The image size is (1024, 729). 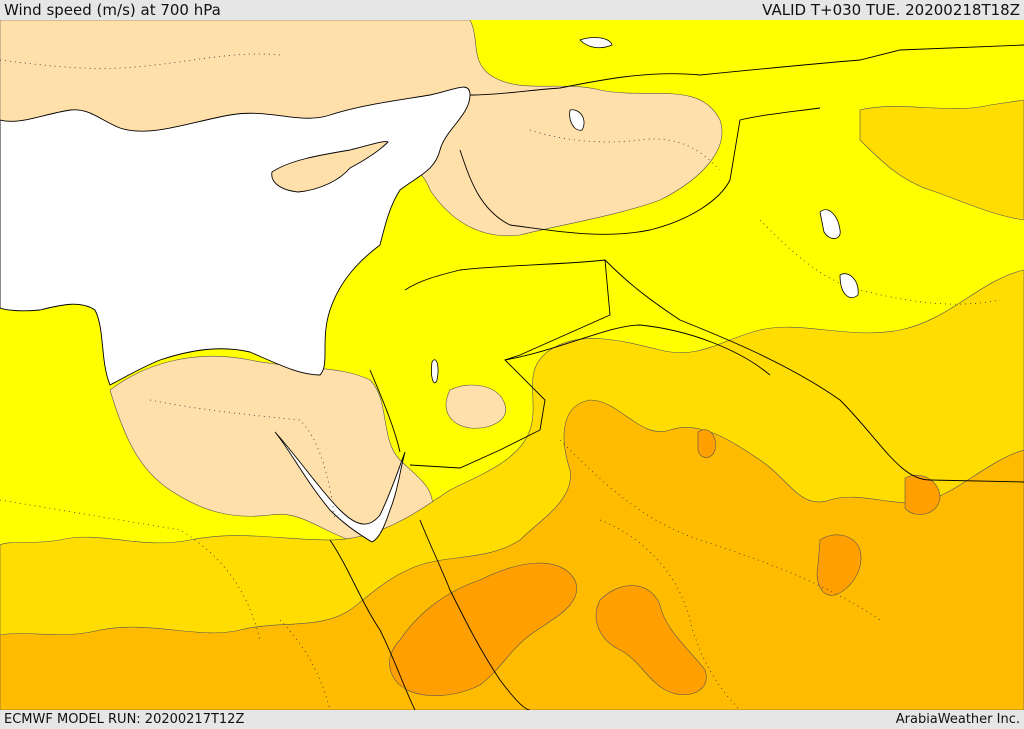 What do you see at coordinates (839, 565) in the screenshot?
I see `band-highest-east` at bounding box center [839, 565].